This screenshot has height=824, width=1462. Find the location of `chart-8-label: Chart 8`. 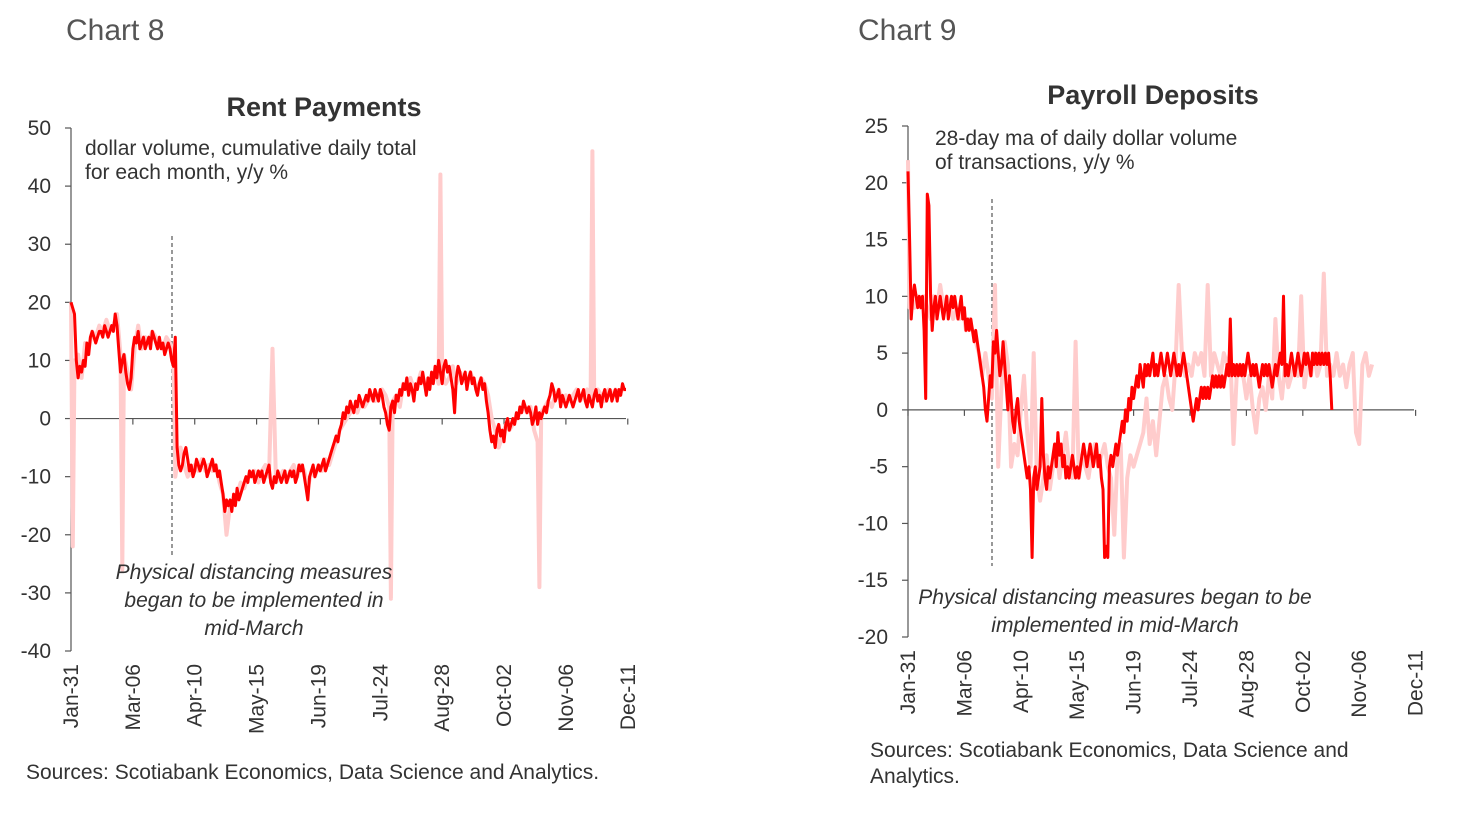

chart-8-label: Chart 8 is located at coordinates (115, 30).